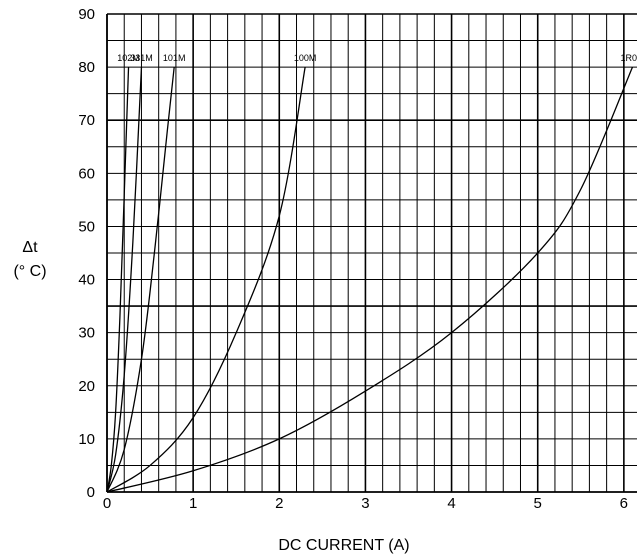  I want to click on series-label: 1R0M, so click(628, 58).